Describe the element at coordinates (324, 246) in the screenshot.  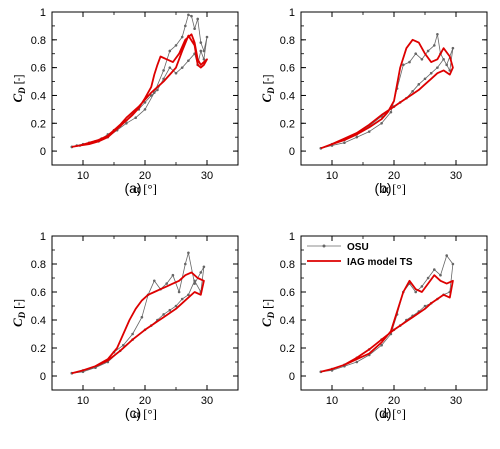
I see `legend-marker` at that location.